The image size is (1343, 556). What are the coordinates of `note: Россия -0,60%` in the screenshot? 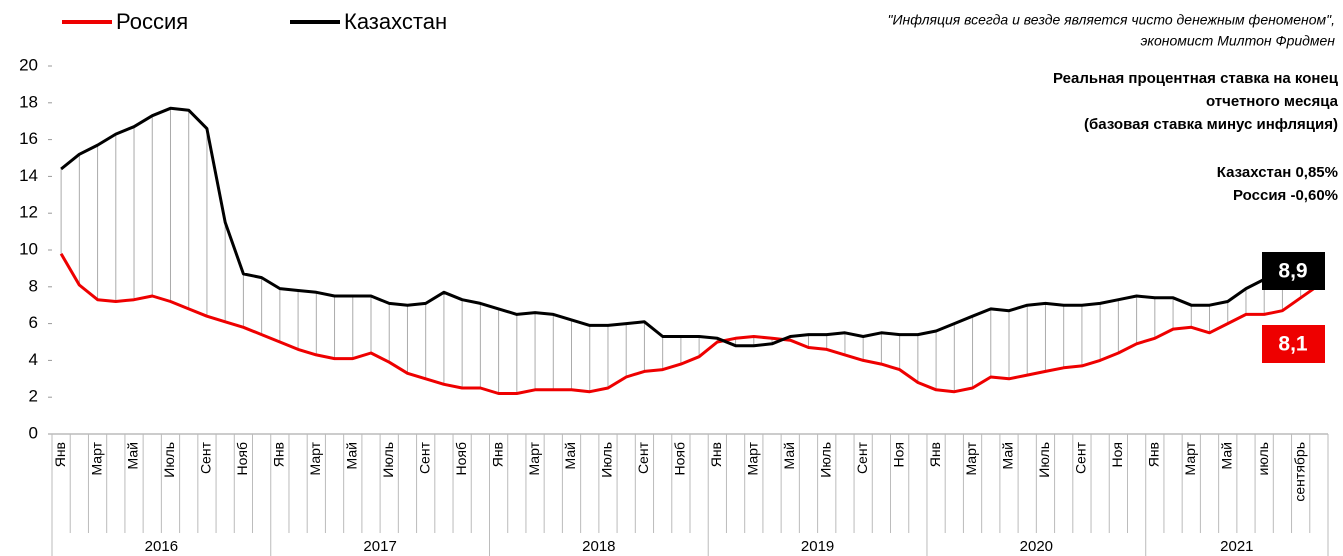 It's located at (1285, 195).